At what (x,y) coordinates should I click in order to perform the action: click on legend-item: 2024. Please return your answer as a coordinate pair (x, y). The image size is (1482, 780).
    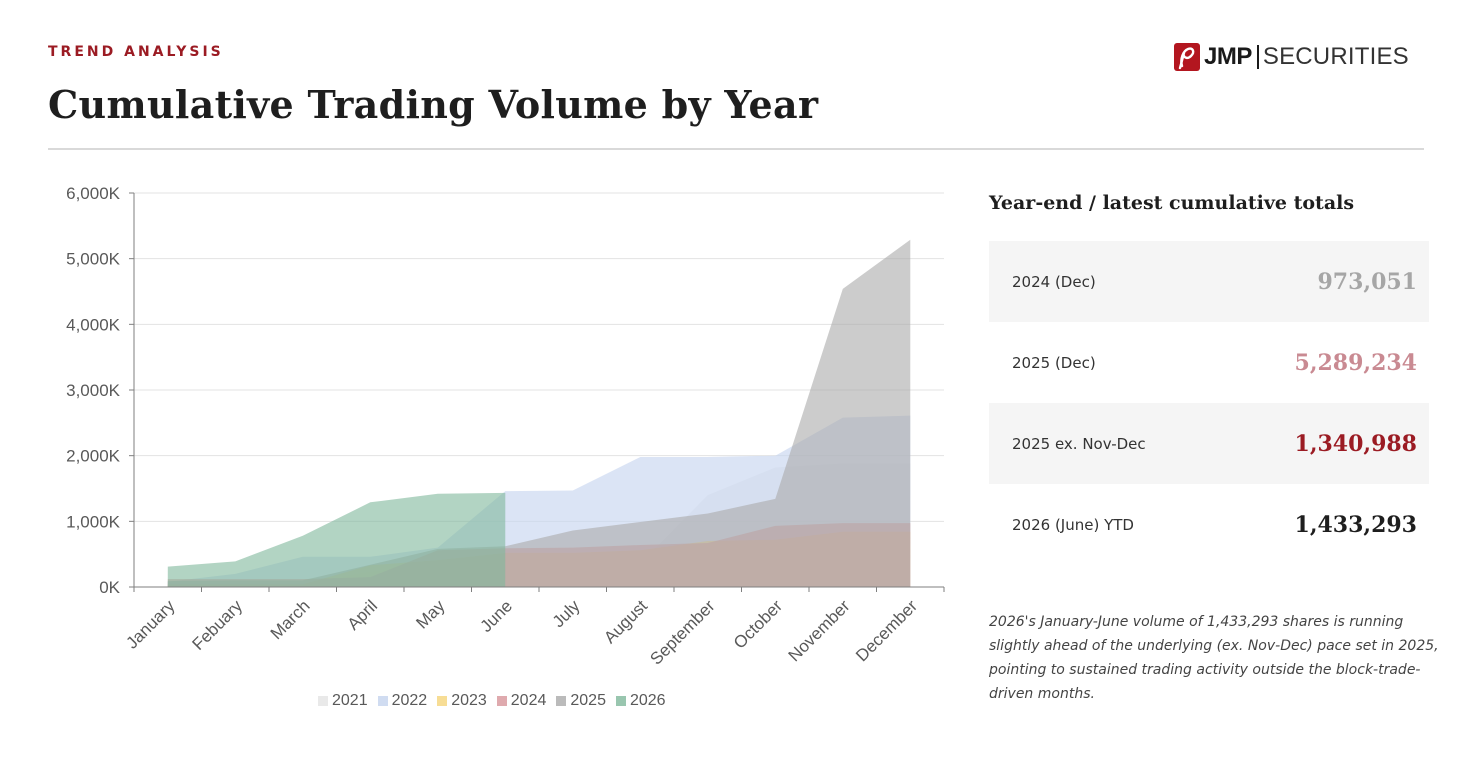
    Looking at the image, I should click on (521, 701).